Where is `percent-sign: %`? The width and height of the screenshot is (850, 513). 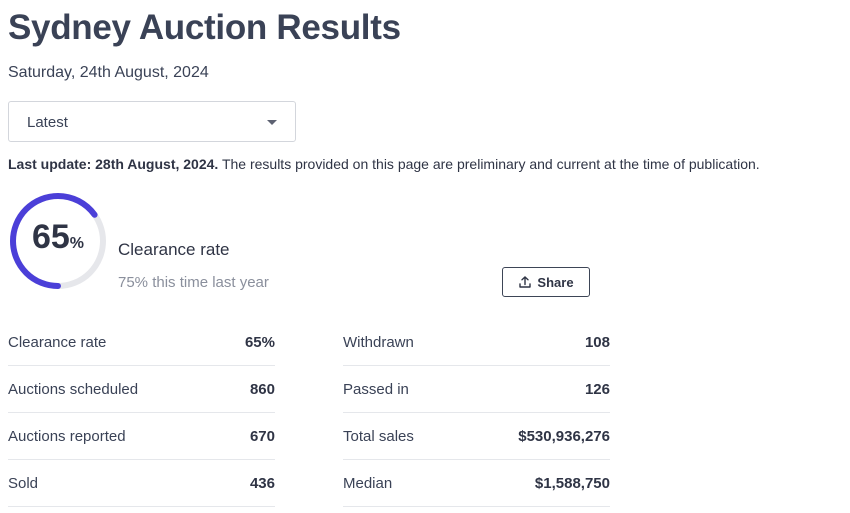
percent-sign: % is located at coordinates (77, 243).